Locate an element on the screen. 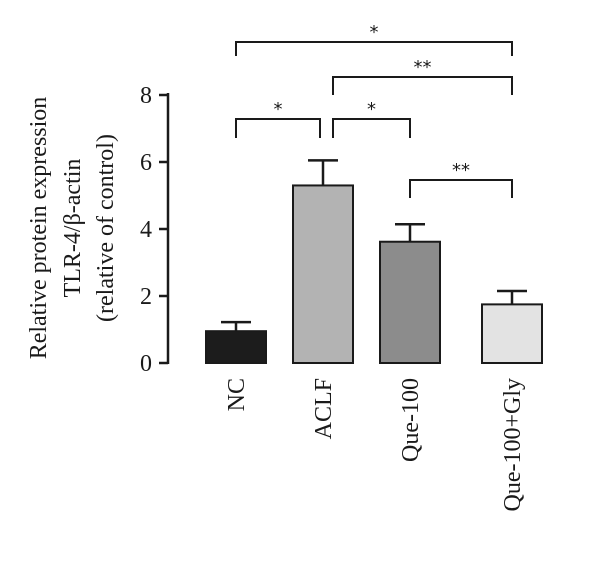 The width and height of the screenshot is (600, 573). significance-brackets: **** *** is located at coordinates (374, 110).